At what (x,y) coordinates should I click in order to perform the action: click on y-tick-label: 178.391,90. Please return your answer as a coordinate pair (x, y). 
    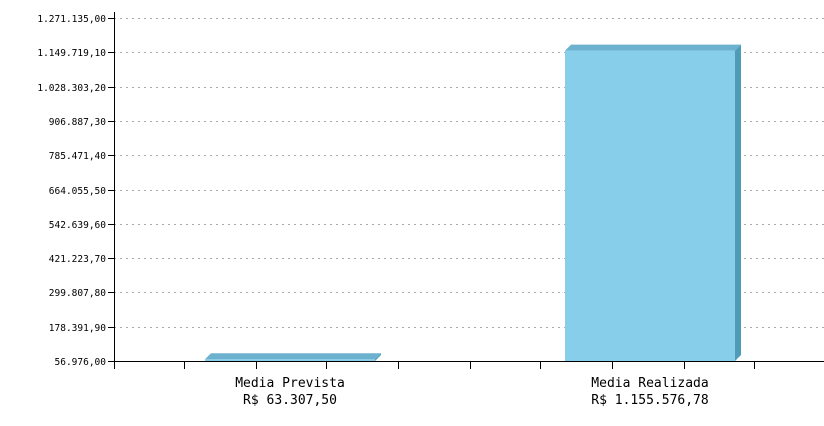
    Looking at the image, I should click on (77, 328).